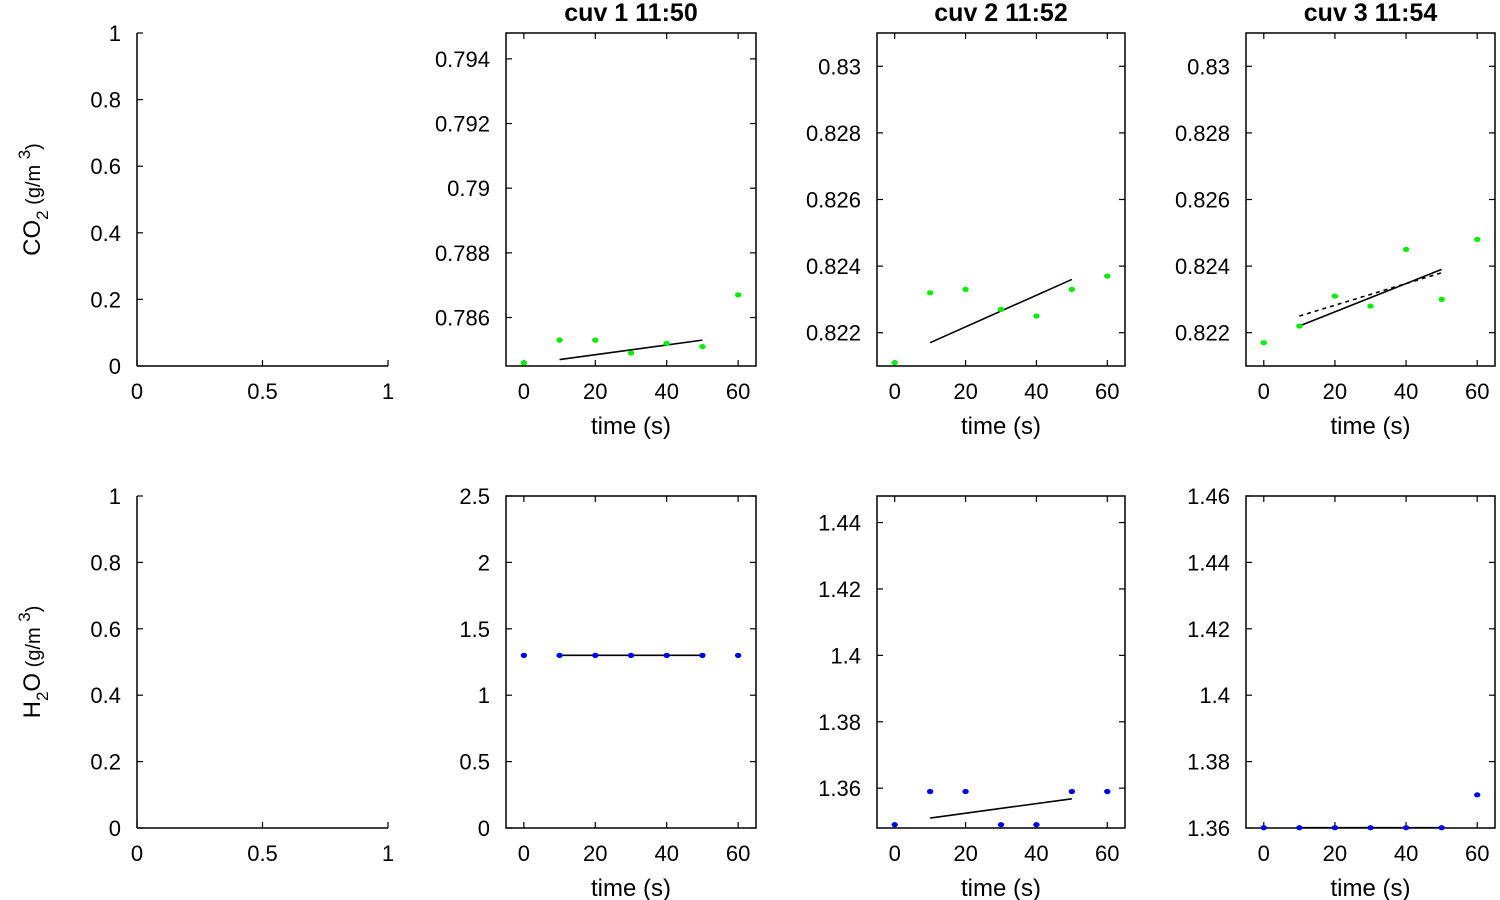  Describe the element at coordinates (1208, 66) in the screenshot. I see `y-tick-label: 0.83` at that location.